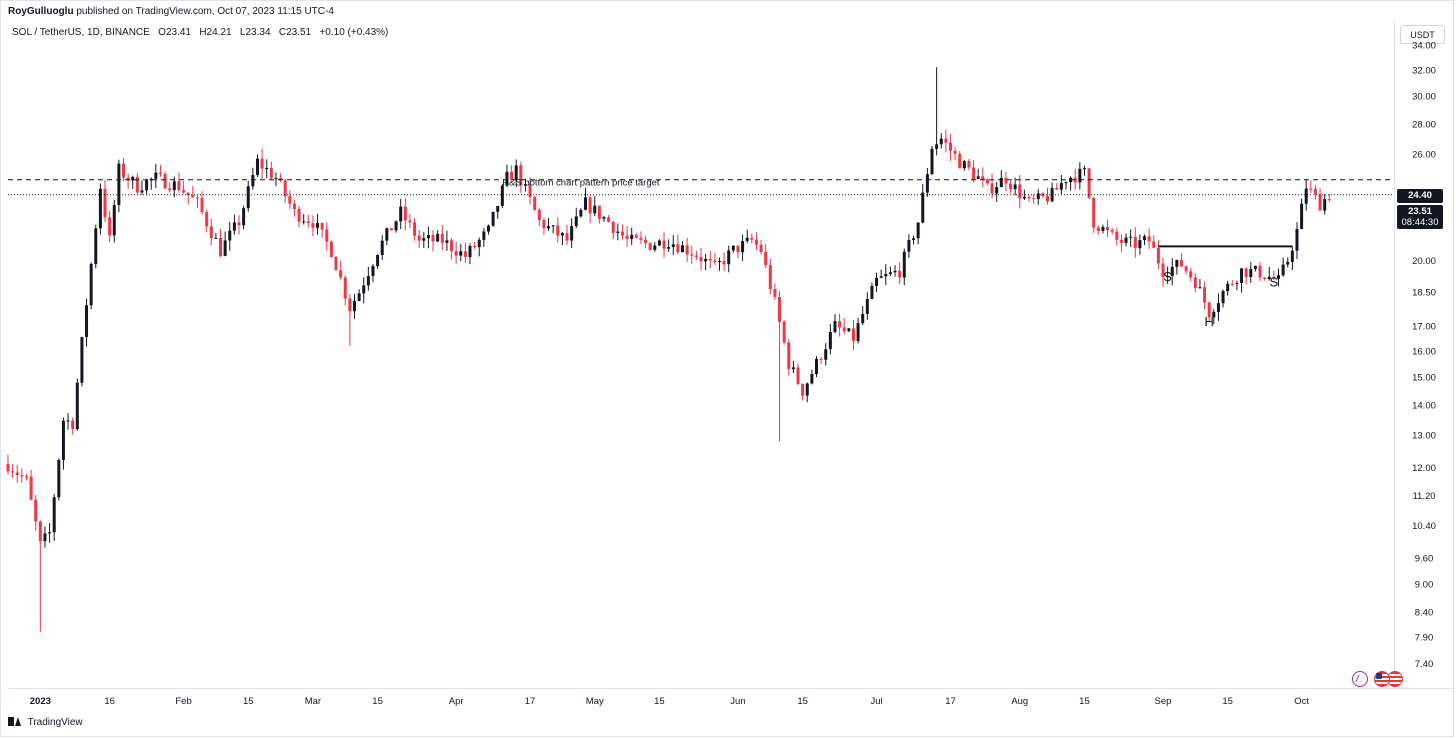 The width and height of the screenshot is (1456, 739). Describe the element at coordinates (81, 32) in the screenshot. I see `symbol-name: SOL / TetherUS, 1D, BINANCE` at that location.